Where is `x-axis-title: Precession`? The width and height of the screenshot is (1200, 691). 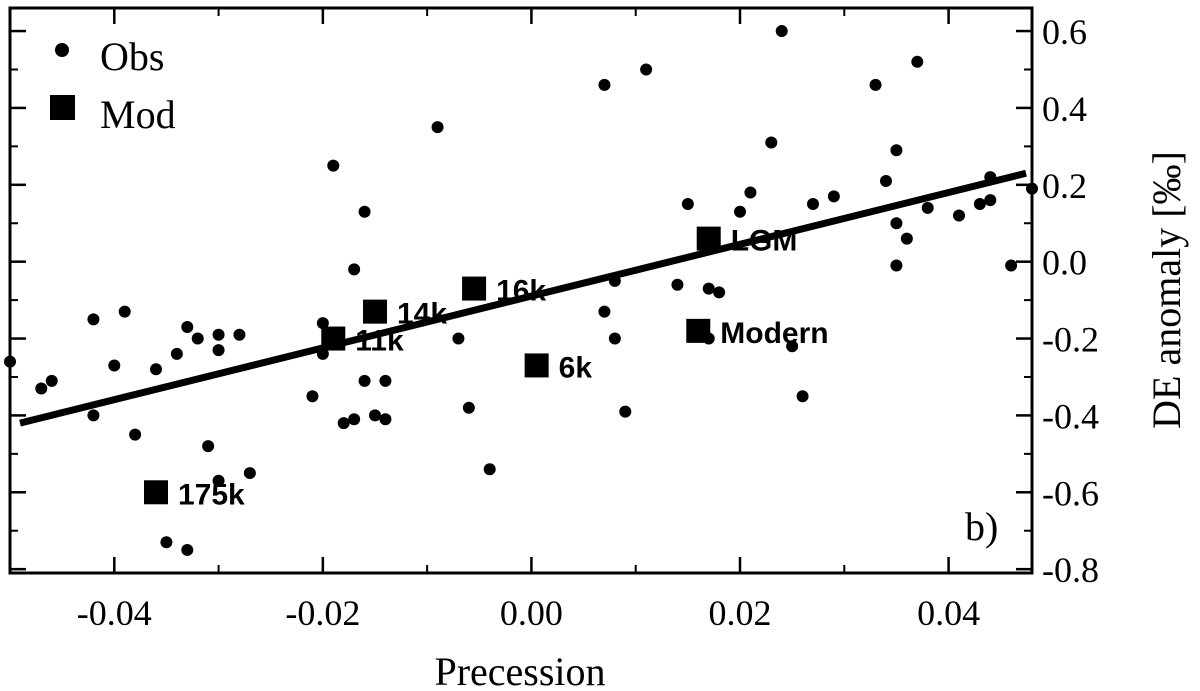 x-axis-title: Precession is located at coordinates (519, 670).